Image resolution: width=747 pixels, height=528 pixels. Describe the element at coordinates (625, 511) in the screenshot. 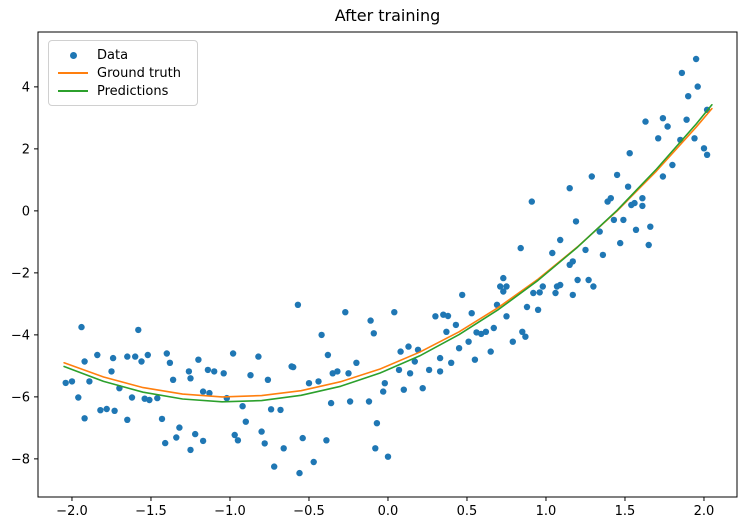

I see `x-tick-label: 1.5` at that location.